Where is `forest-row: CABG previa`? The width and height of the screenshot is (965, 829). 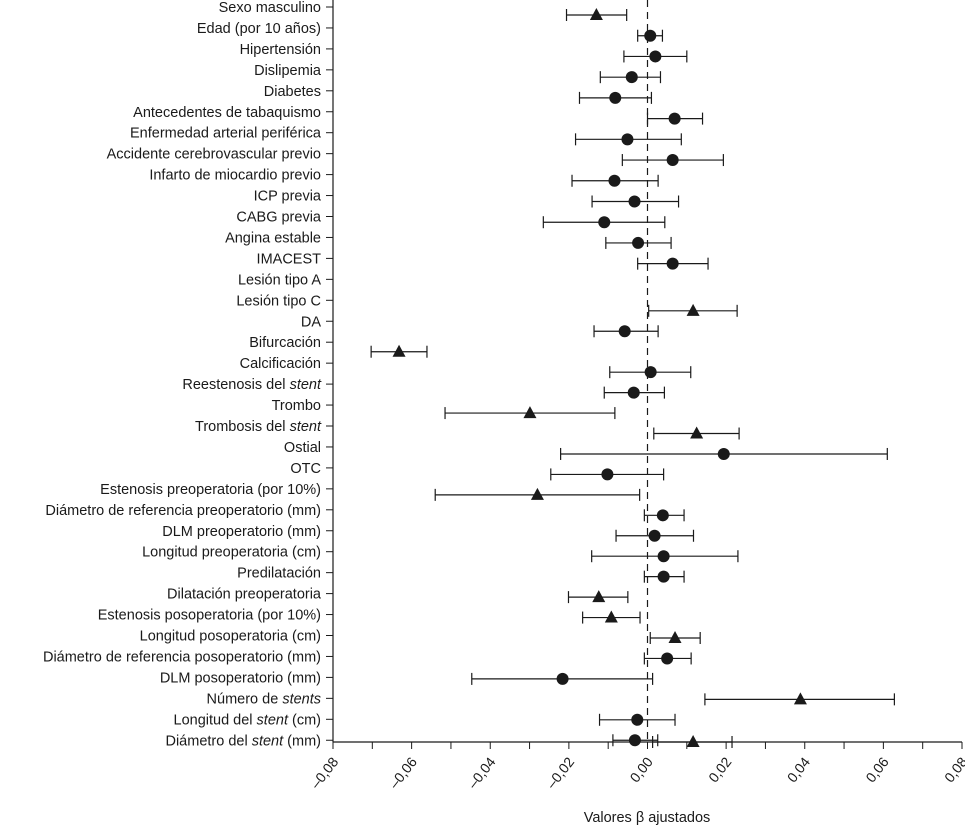 forest-row: CABG previa is located at coordinates (451, 219).